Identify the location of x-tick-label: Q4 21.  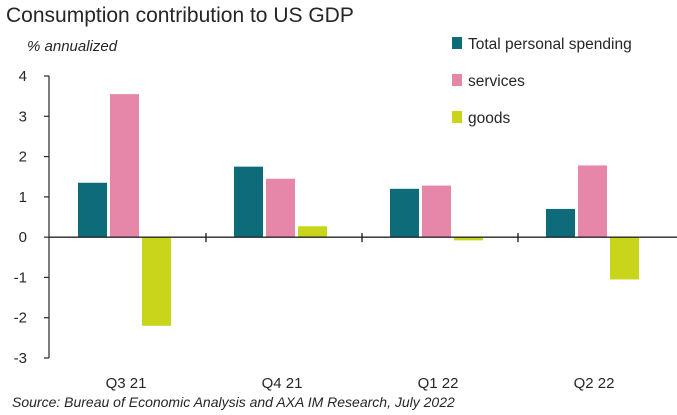
(282, 383).